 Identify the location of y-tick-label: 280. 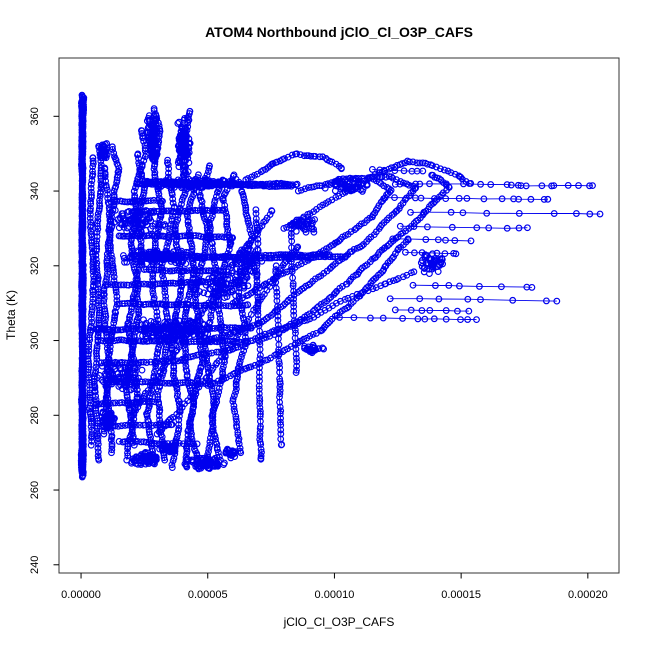
(35, 415).